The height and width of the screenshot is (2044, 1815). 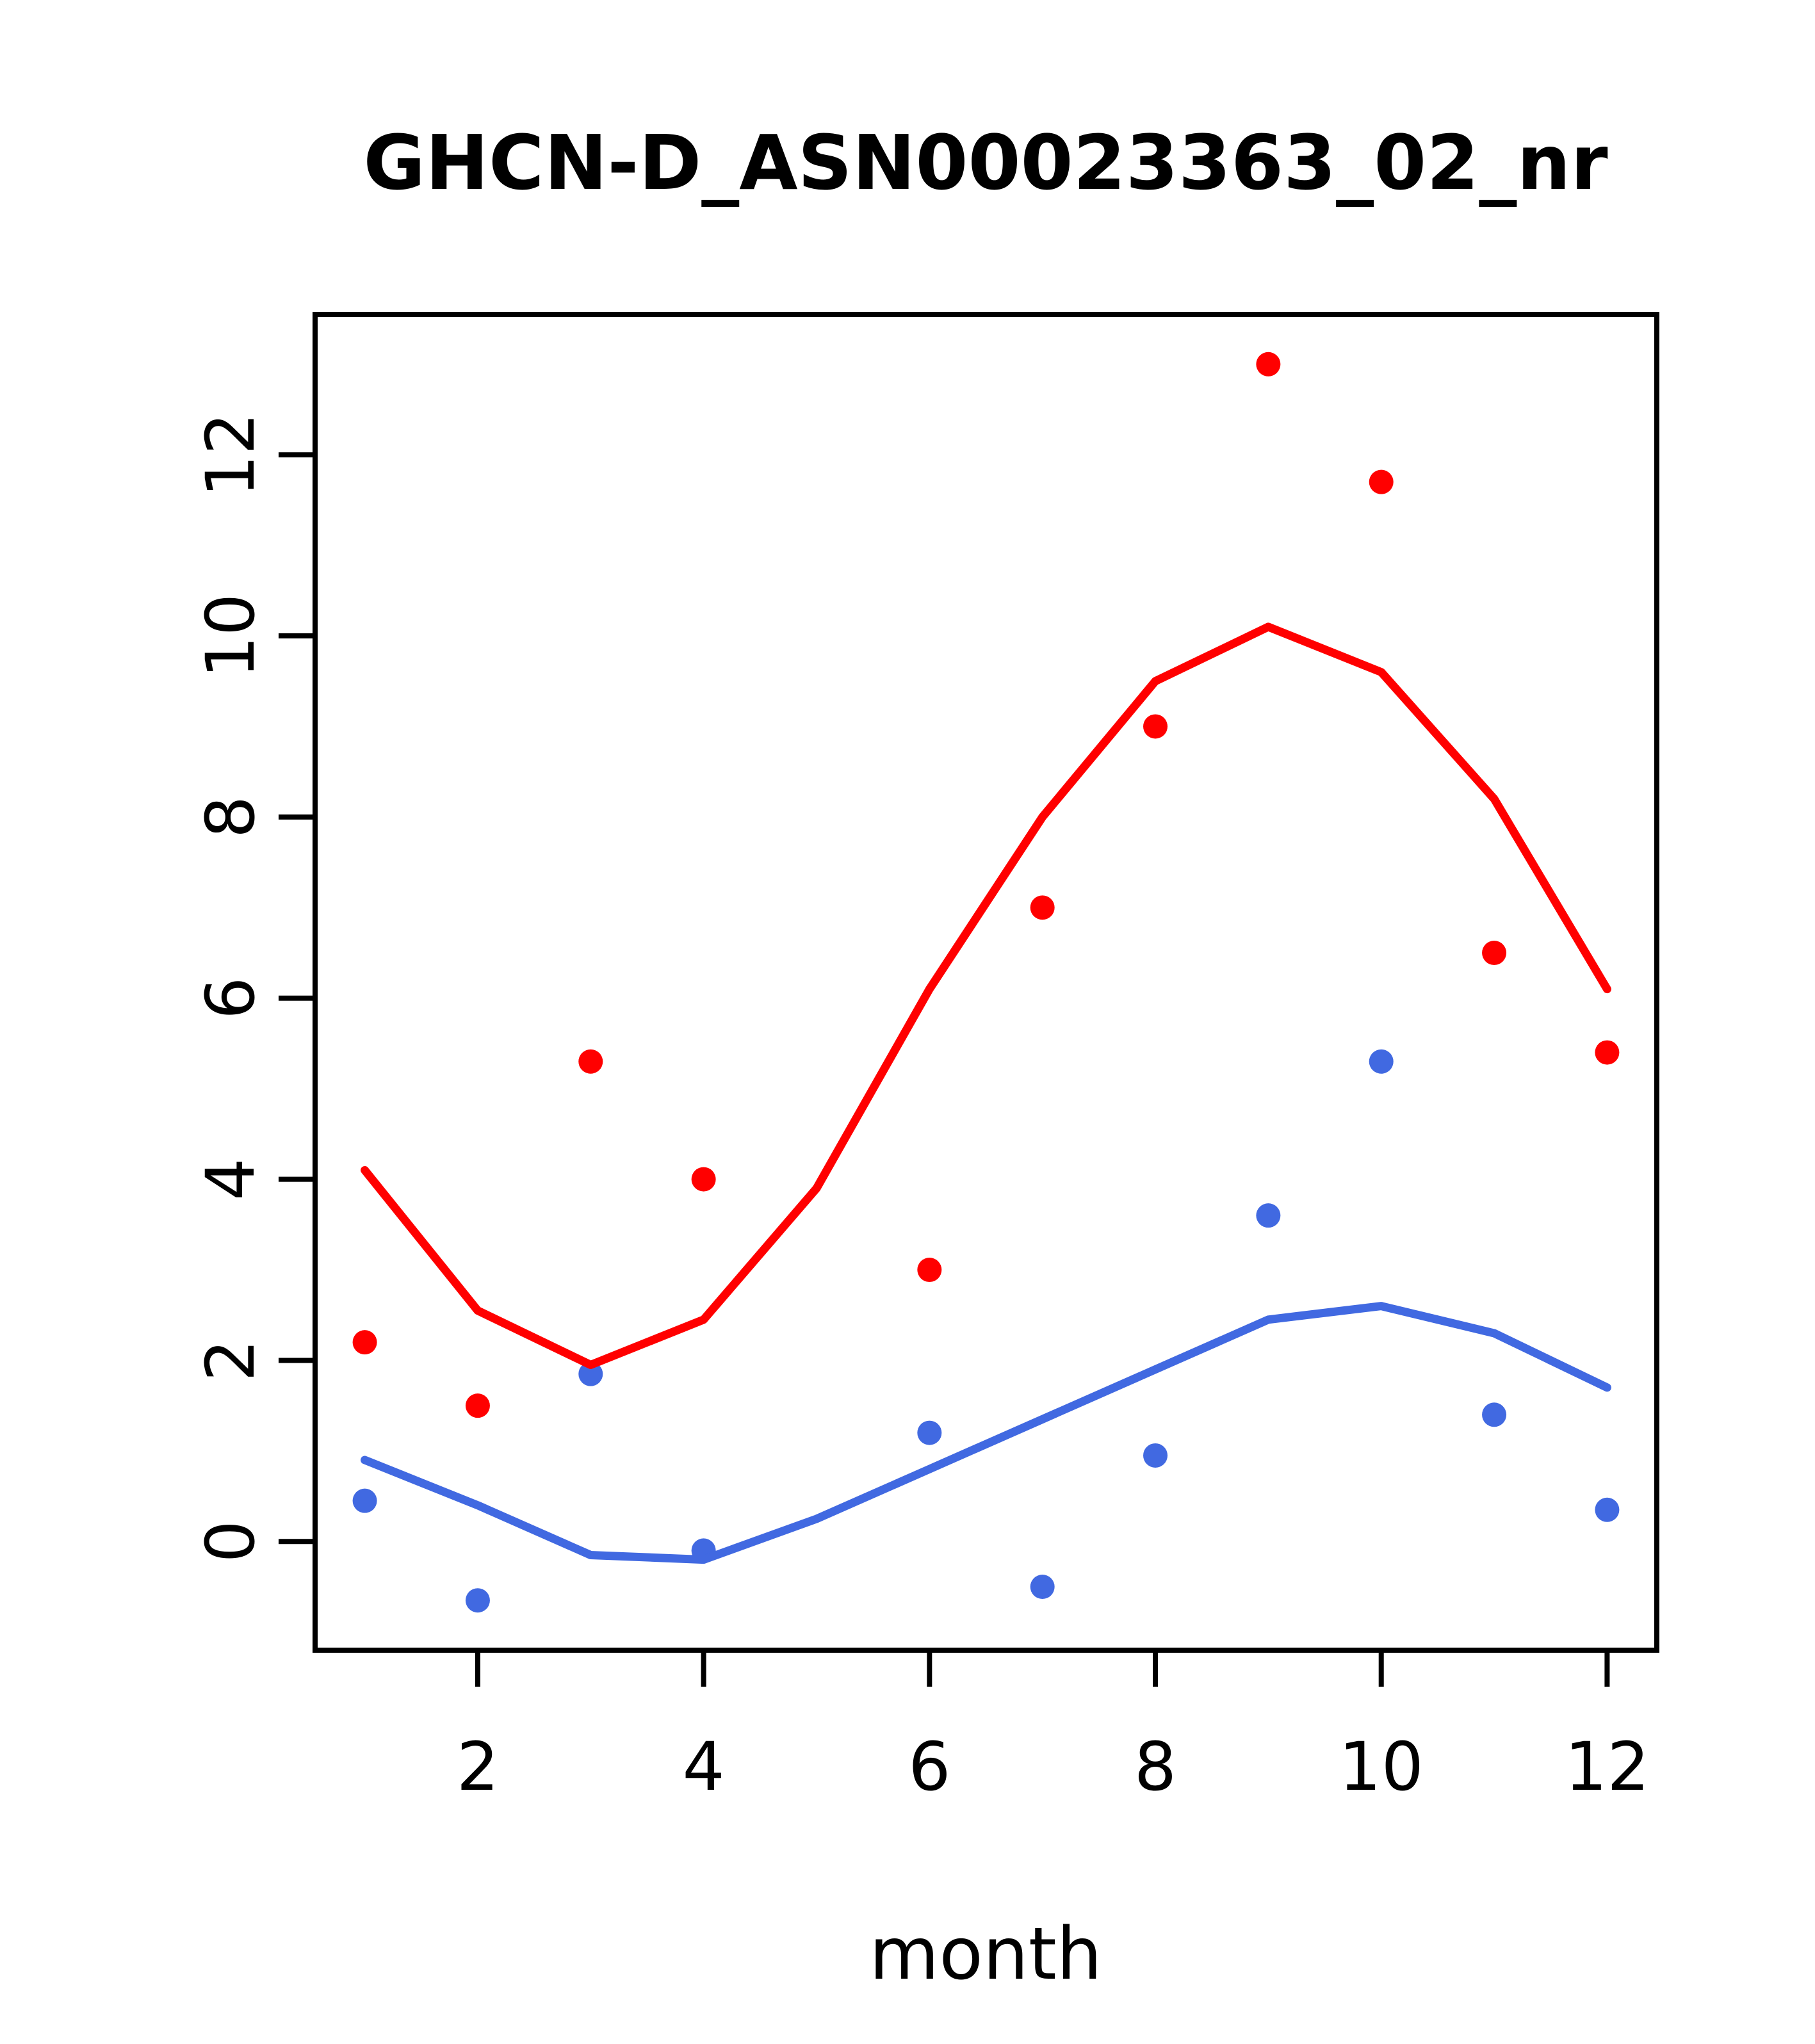 I want to click on y-tick-label: 0, so click(x=230, y=1541).